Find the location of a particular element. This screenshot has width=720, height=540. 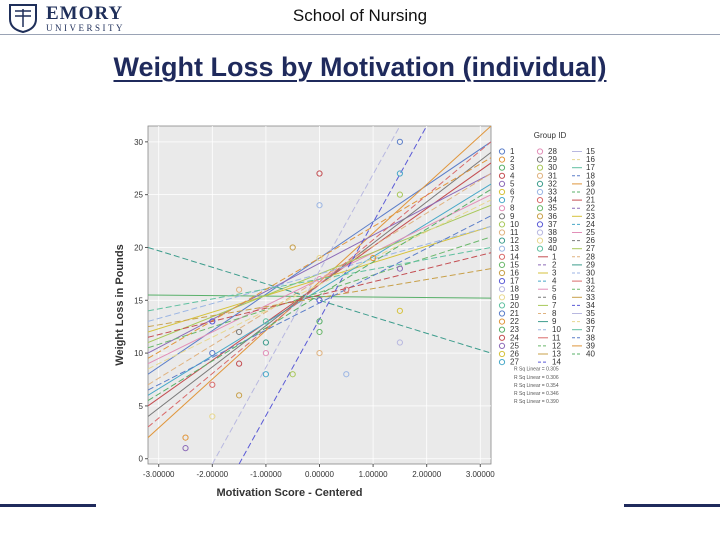

legend-line-label: 30 is located at coordinates (590, 273).